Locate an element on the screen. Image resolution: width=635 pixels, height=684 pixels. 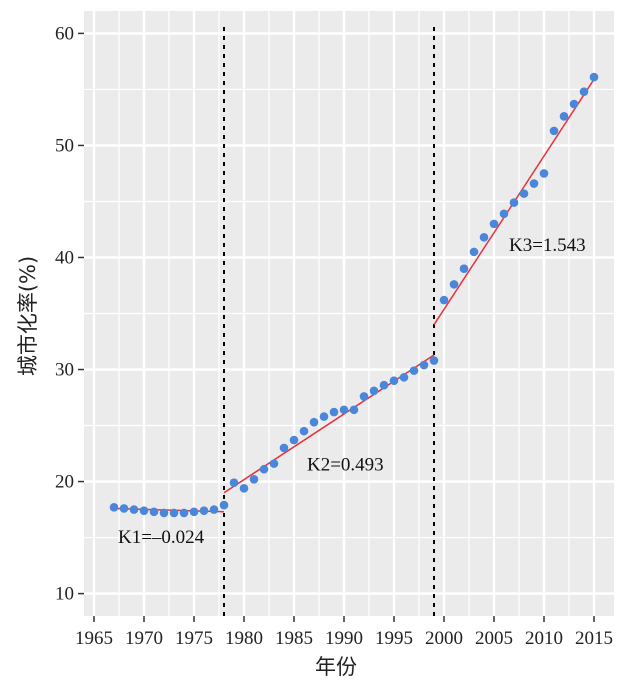
y-tick-label: 60 is located at coordinates (64, 33).